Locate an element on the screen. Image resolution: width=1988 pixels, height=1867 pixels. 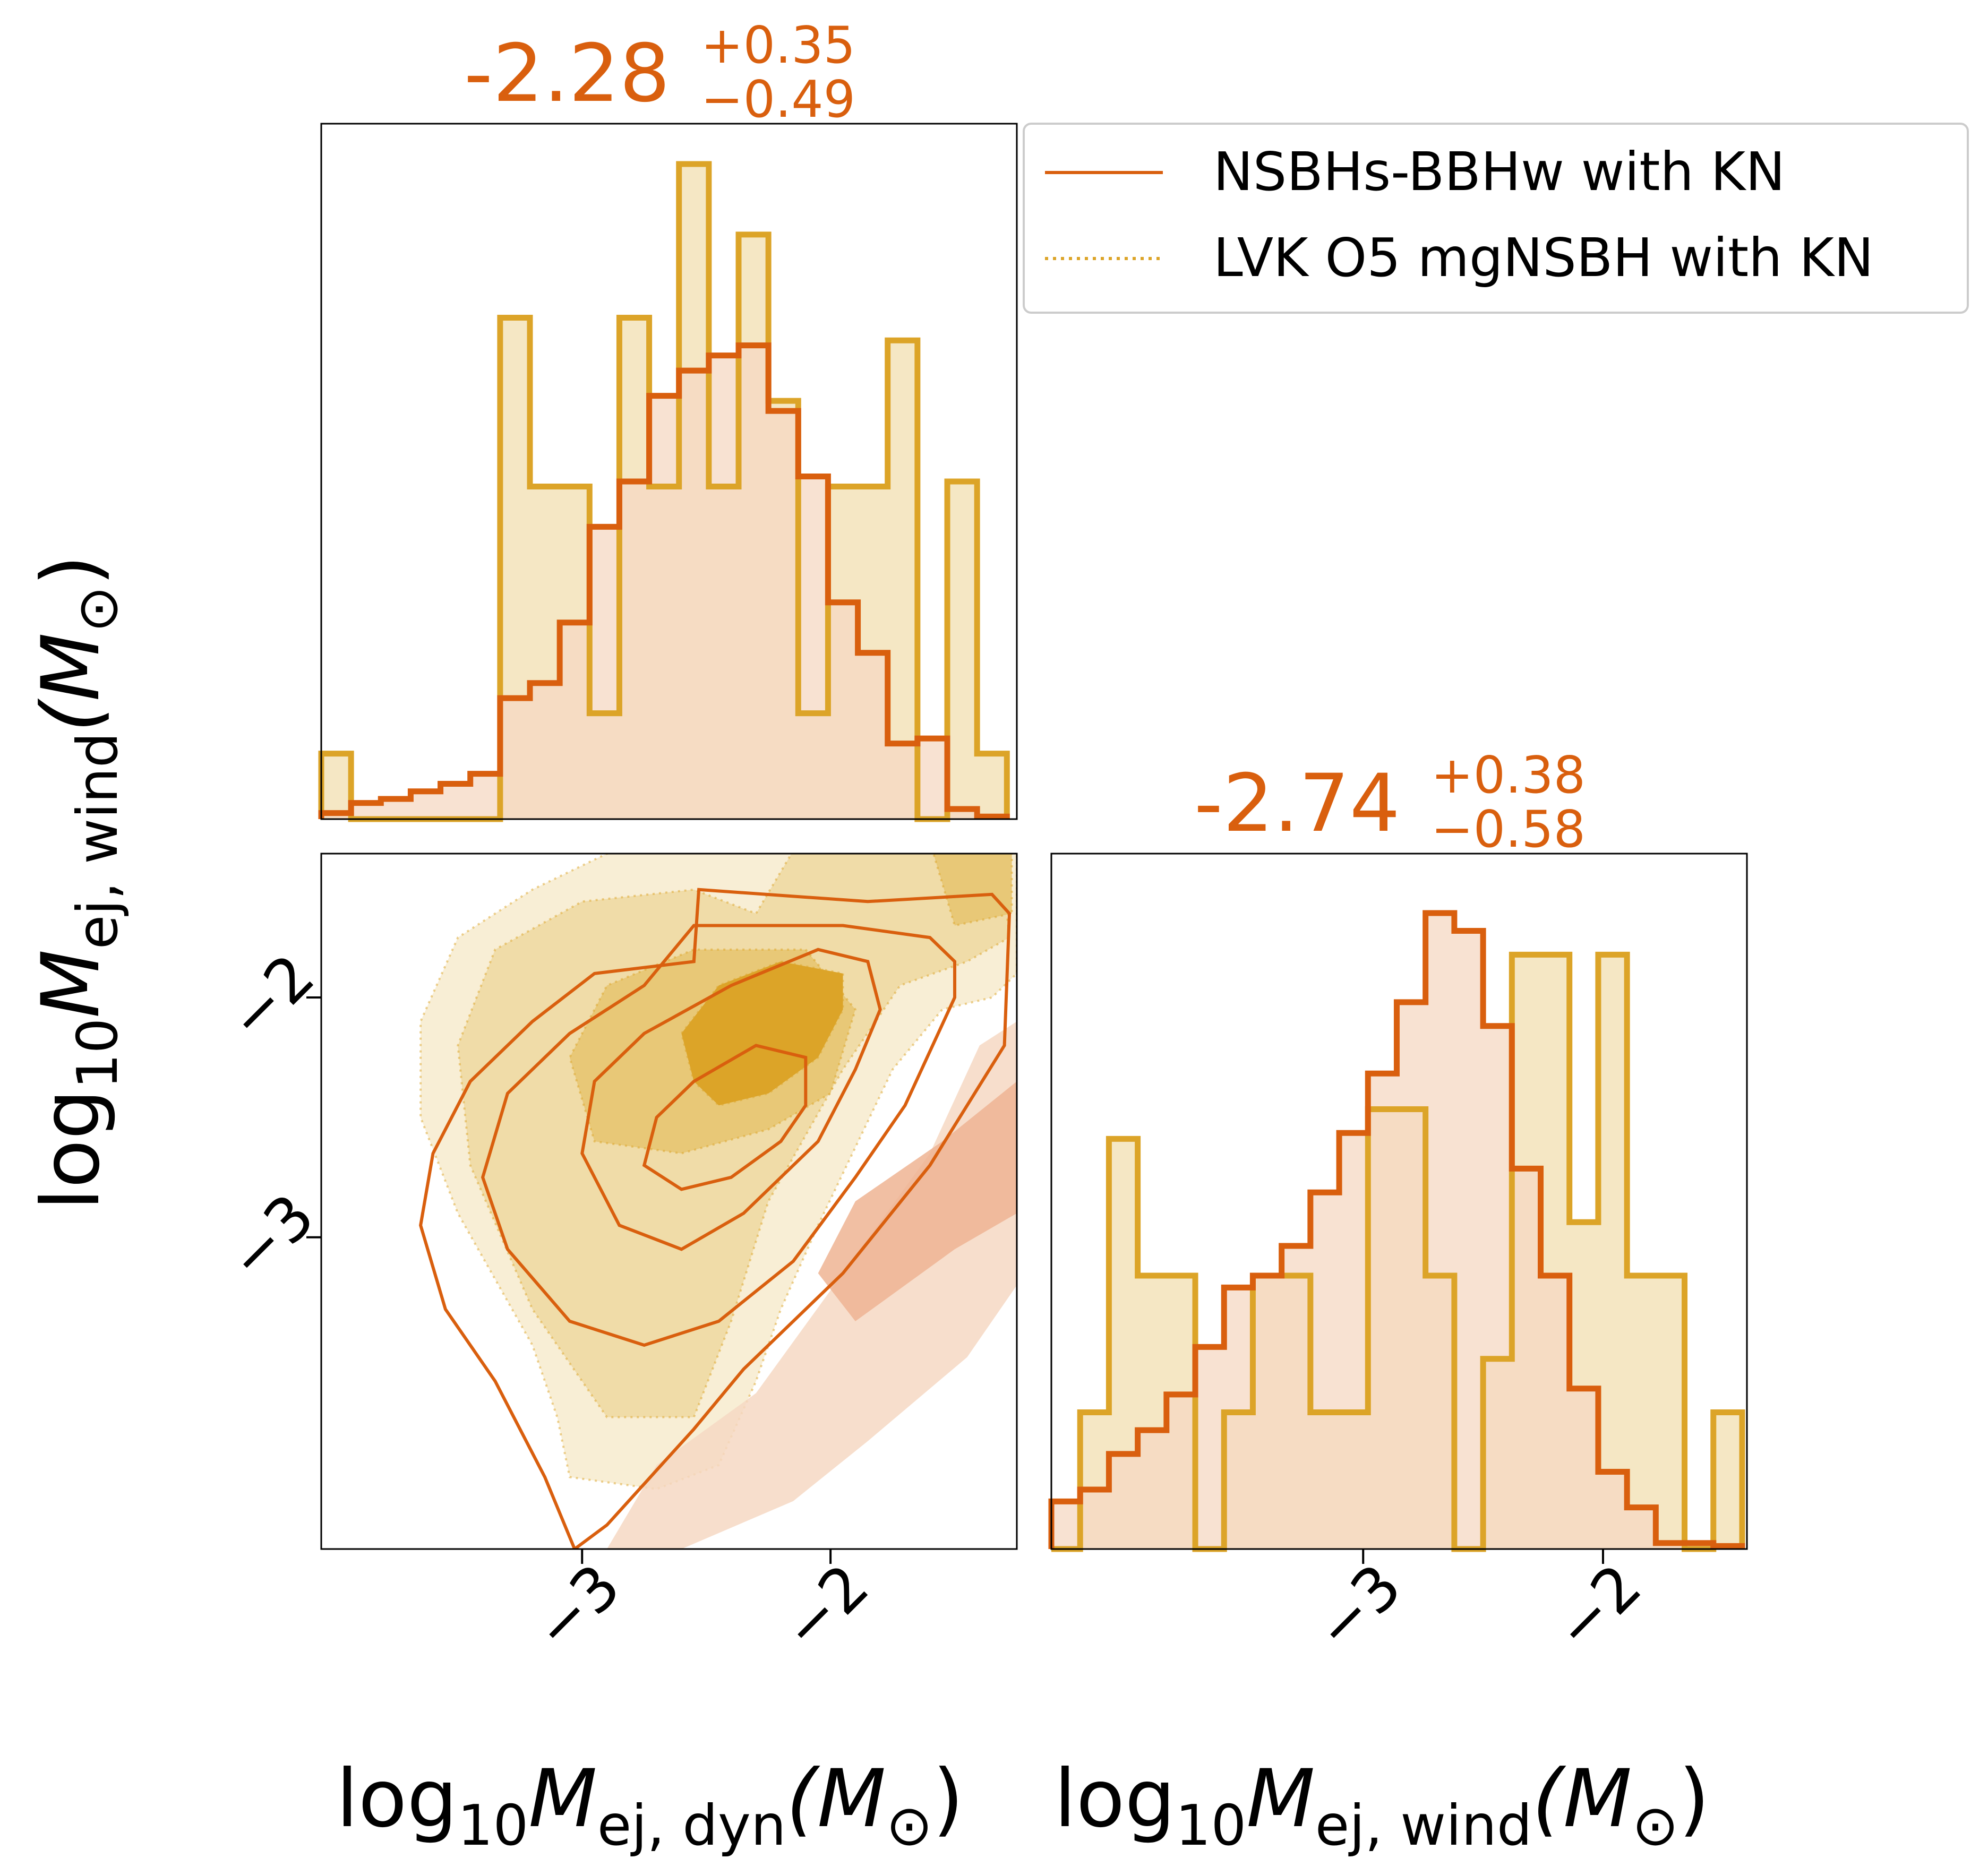
tick-label-x-dyn: −3 is located at coordinates (577, 1608).